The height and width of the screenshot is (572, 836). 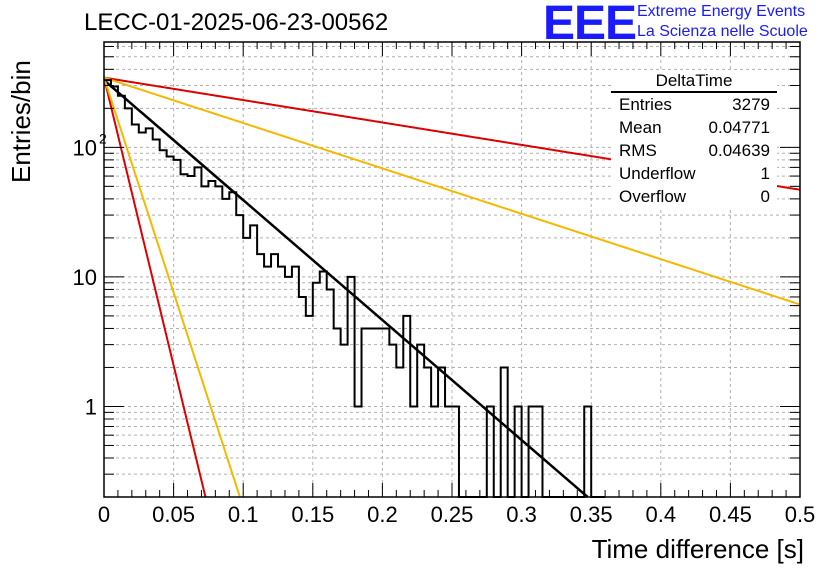 What do you see at coordinates (243, 514) in the screenshot?
I see `x-tick-label: 0.1` at bounding box center [243, 514].